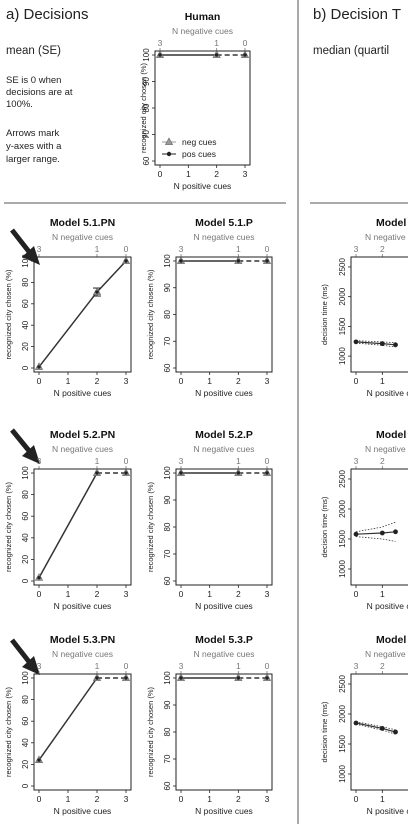  What do you see at coordinates (82, 223) in the screenshot?
I see `chart-title: Model 5.1.PN` at bounding box center [82, 223].